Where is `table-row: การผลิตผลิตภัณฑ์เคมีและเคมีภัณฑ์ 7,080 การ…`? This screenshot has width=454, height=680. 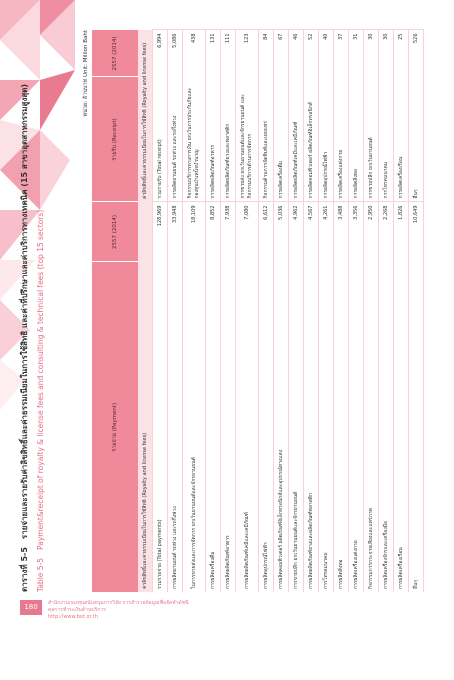
table-row: การผลิตผลิตภัณฑ์เคมีและเคมีภัณฑ์ 7,080 การ… is located at coordinates (247, 311).